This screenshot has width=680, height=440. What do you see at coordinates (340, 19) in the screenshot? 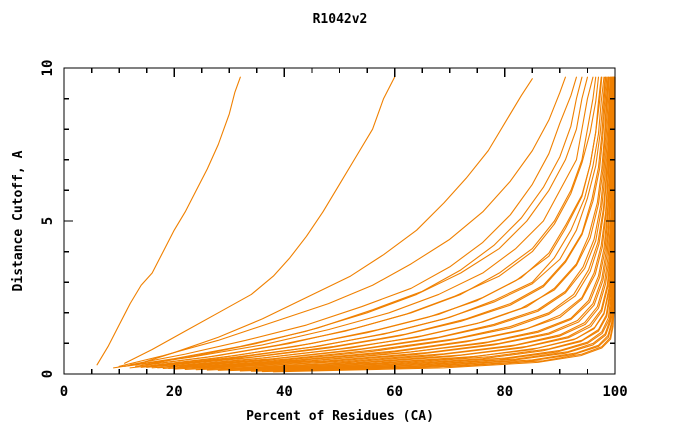
I see `chart-title: R1042v2` at bounding box center [340, 19].